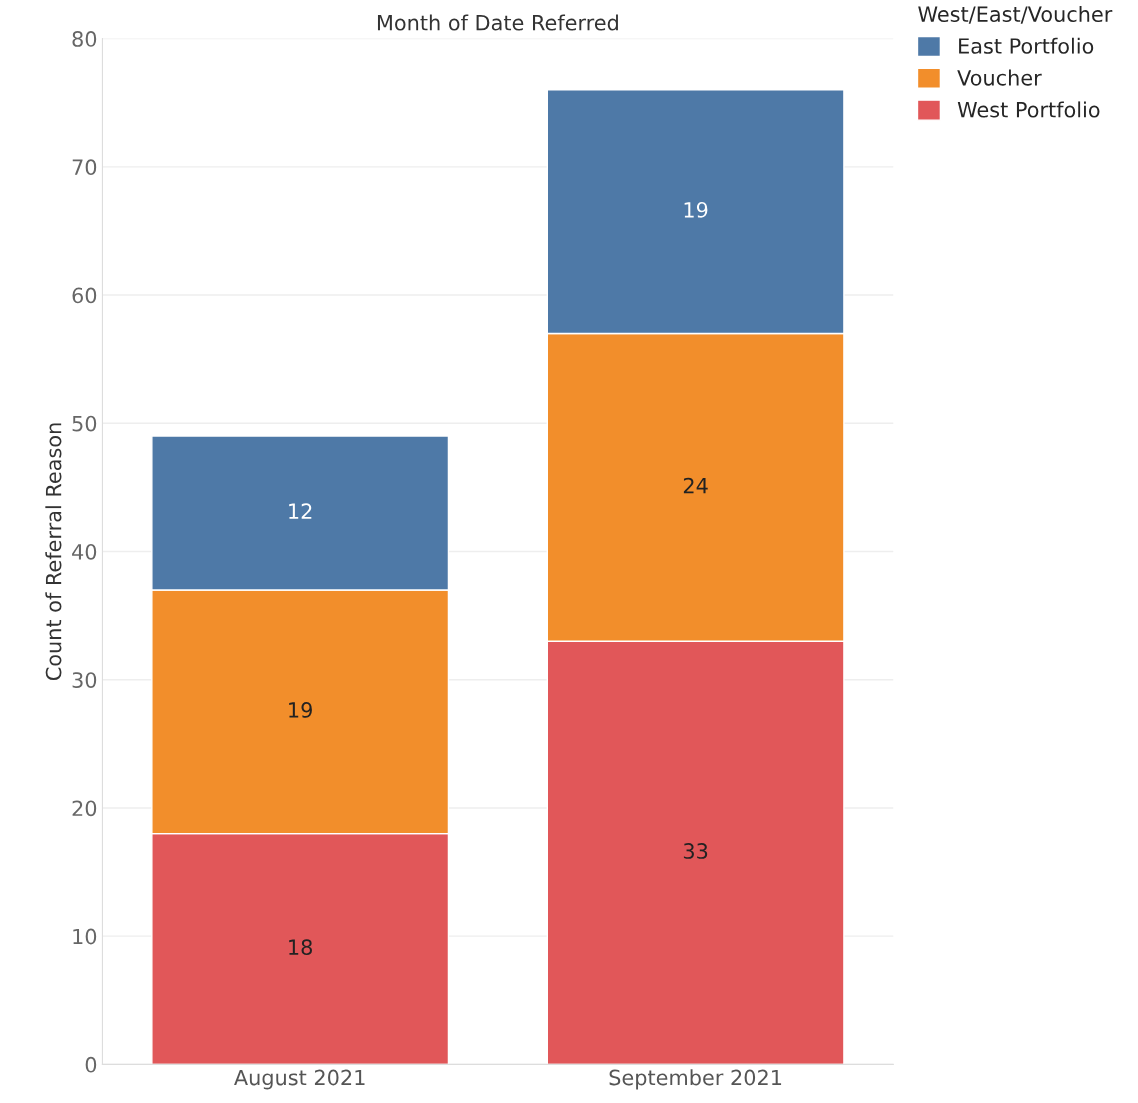 The image size is (1138, 1103). Describe the element at coordinates (53, 552) in the screenshot. I see `y-axis-title: Count of Referral Reason` at that location.